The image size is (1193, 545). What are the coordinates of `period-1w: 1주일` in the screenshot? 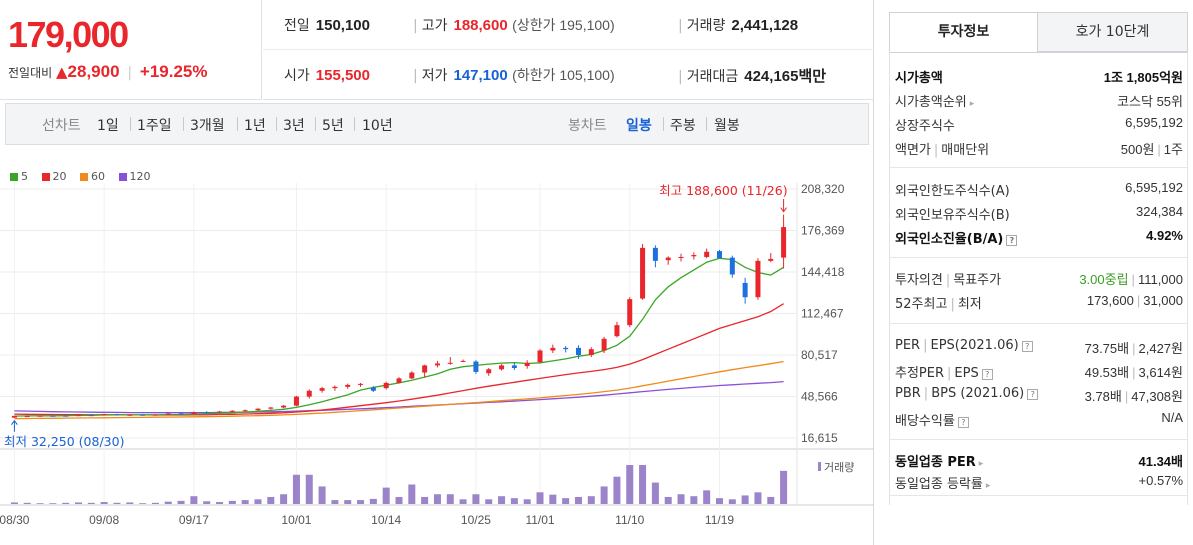 It's located at (154, 126).